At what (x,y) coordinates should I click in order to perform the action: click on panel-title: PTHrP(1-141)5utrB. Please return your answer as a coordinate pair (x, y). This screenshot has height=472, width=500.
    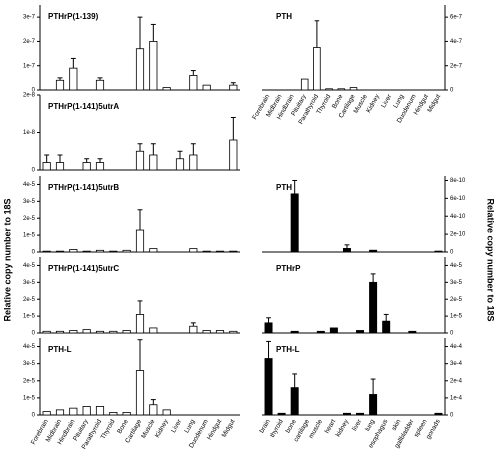
    Looking at the image, I should click on (83, 187).